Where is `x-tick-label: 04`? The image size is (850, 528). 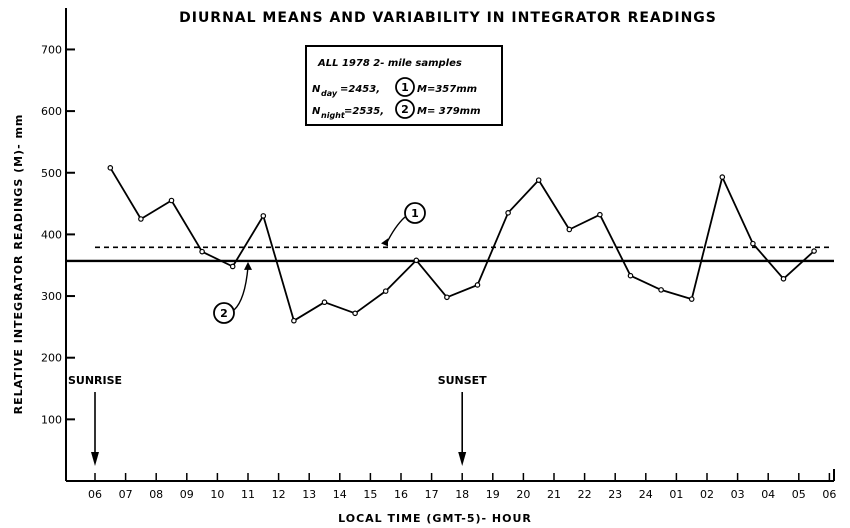 x-tick-label: 04 is located at coordinates (768, 494).